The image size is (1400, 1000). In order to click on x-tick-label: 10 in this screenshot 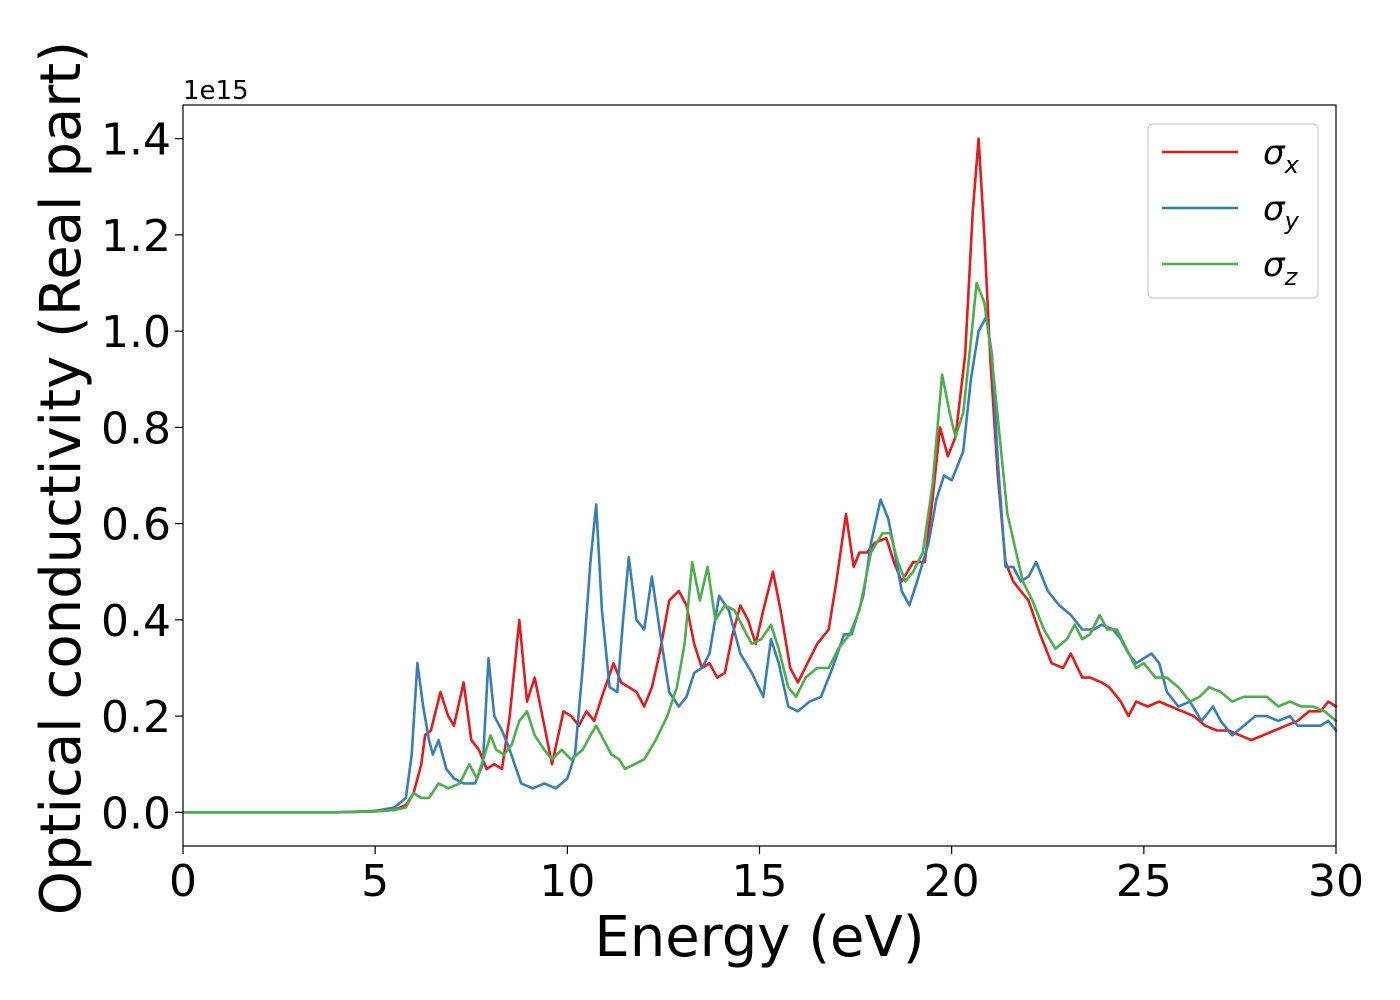, I will do `click(567, 881)`.